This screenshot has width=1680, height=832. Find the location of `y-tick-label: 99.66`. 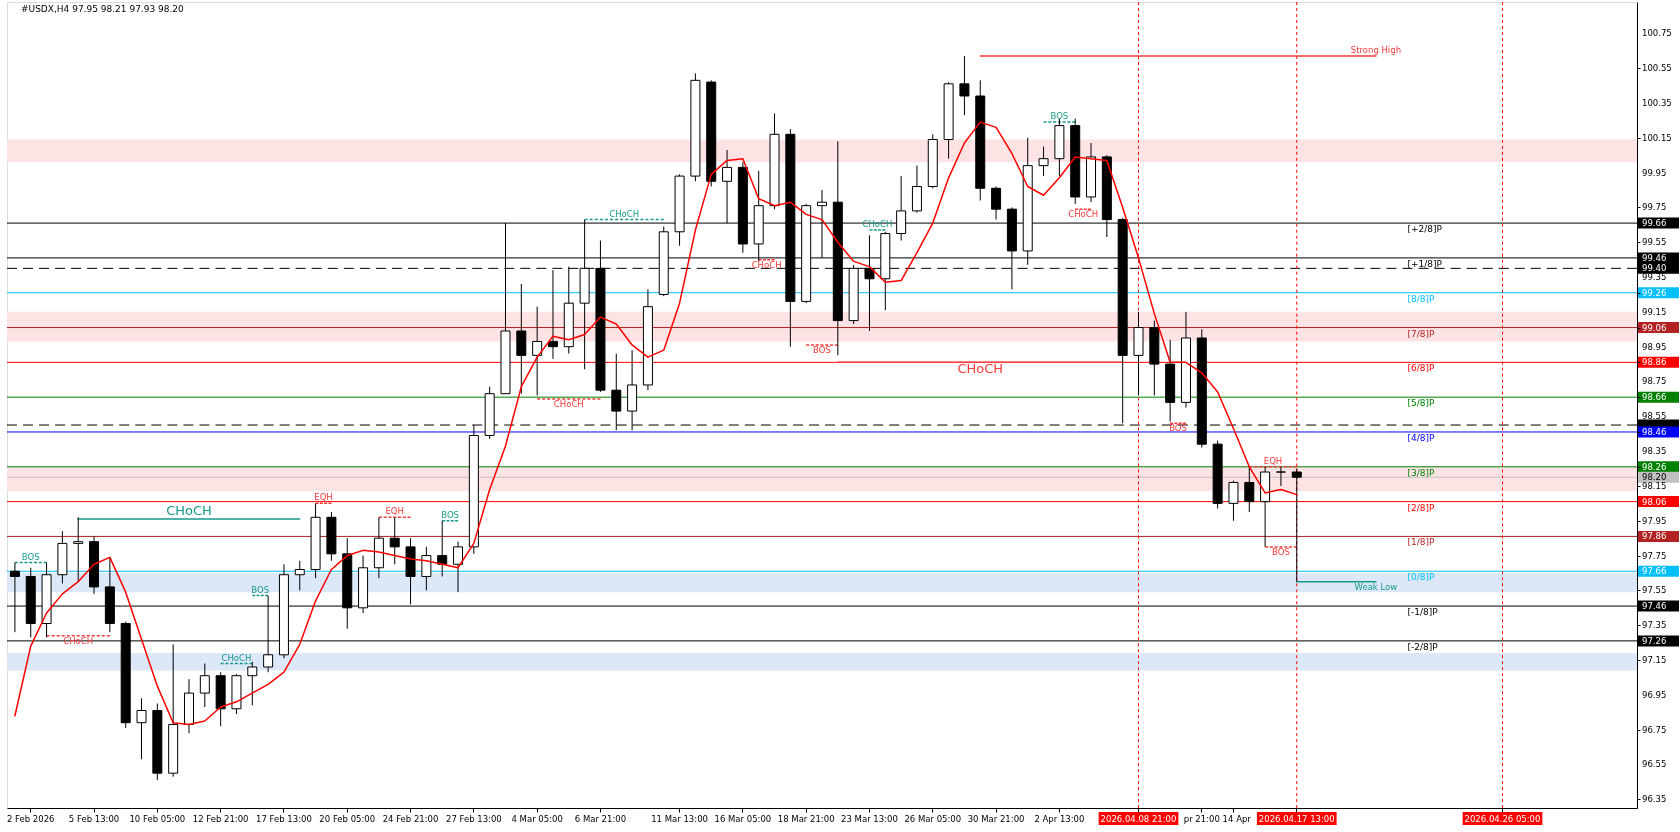

y-tick-label: 99.66 is located at coordinates (1654, 223).